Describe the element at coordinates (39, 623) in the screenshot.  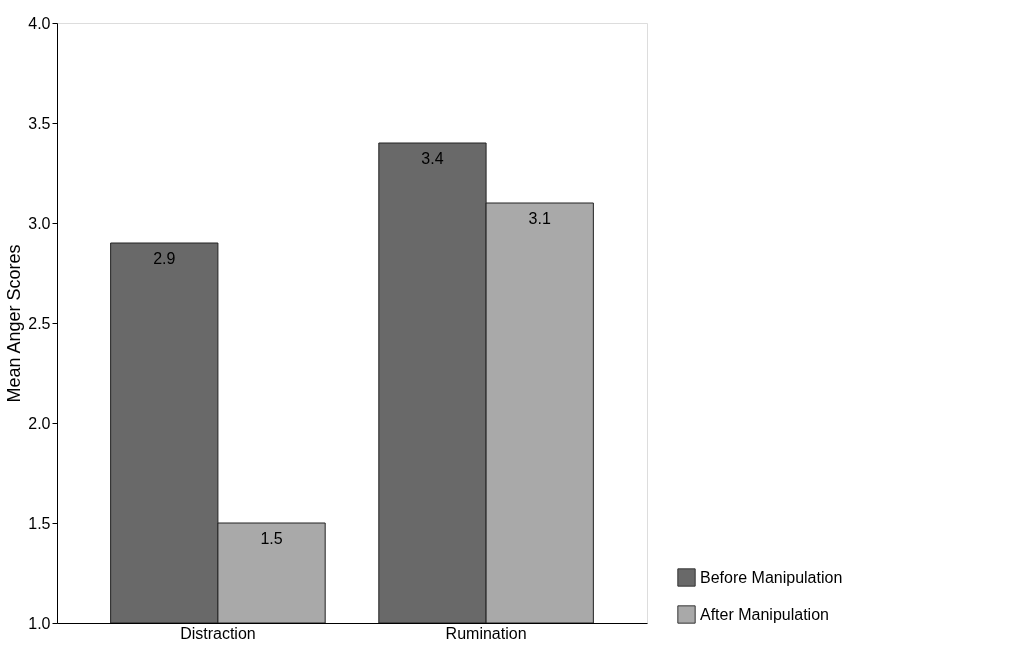
I see `y-tick-label: 1.0` at that location.